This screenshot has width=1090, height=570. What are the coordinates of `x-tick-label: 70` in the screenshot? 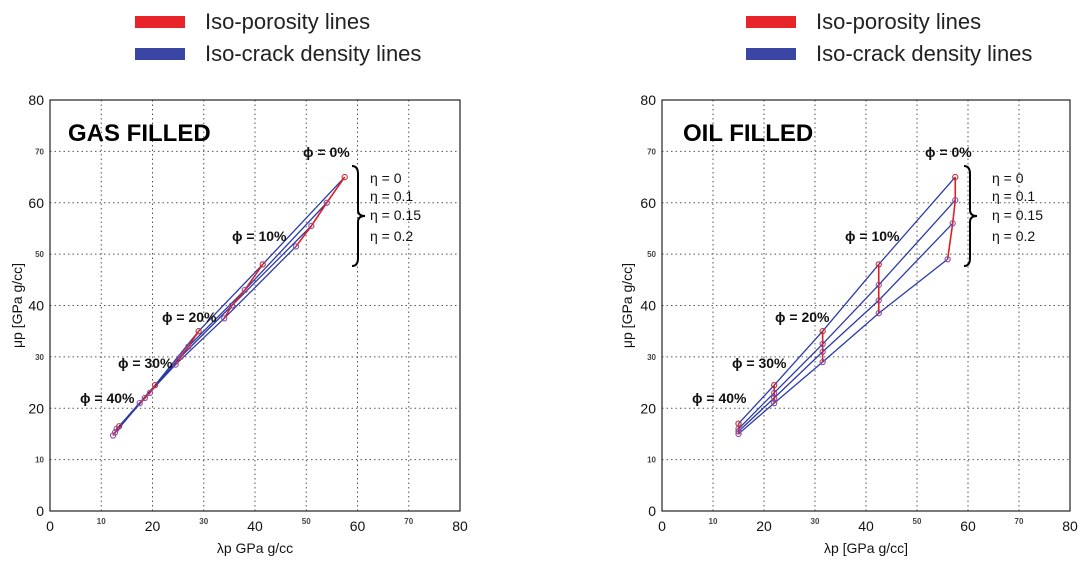 It's located at (1019, 521).